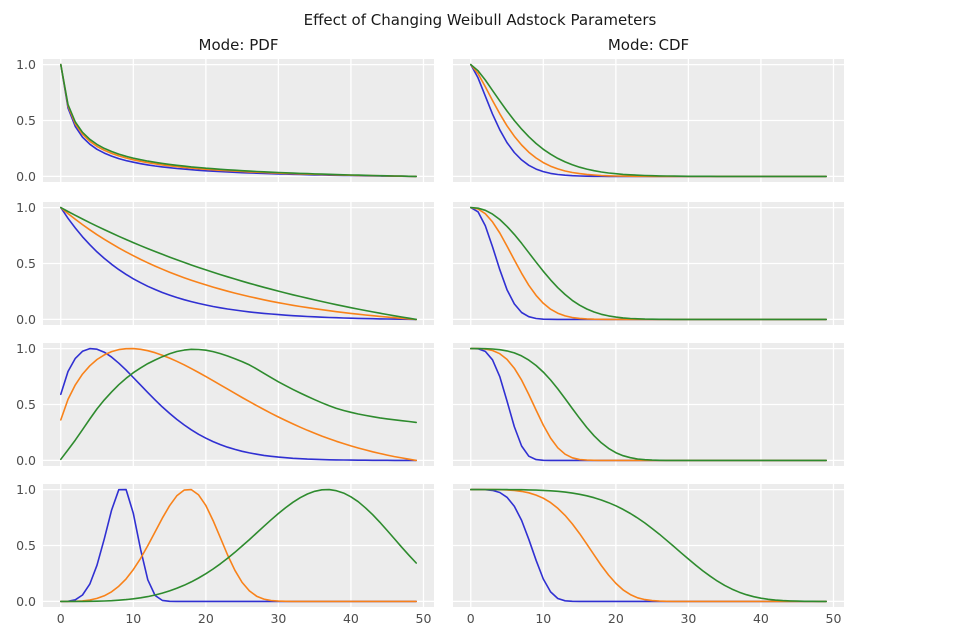 This screenshot has height=640, width=960. I want to click on subplot-row3-cdf, so click(648, 404).